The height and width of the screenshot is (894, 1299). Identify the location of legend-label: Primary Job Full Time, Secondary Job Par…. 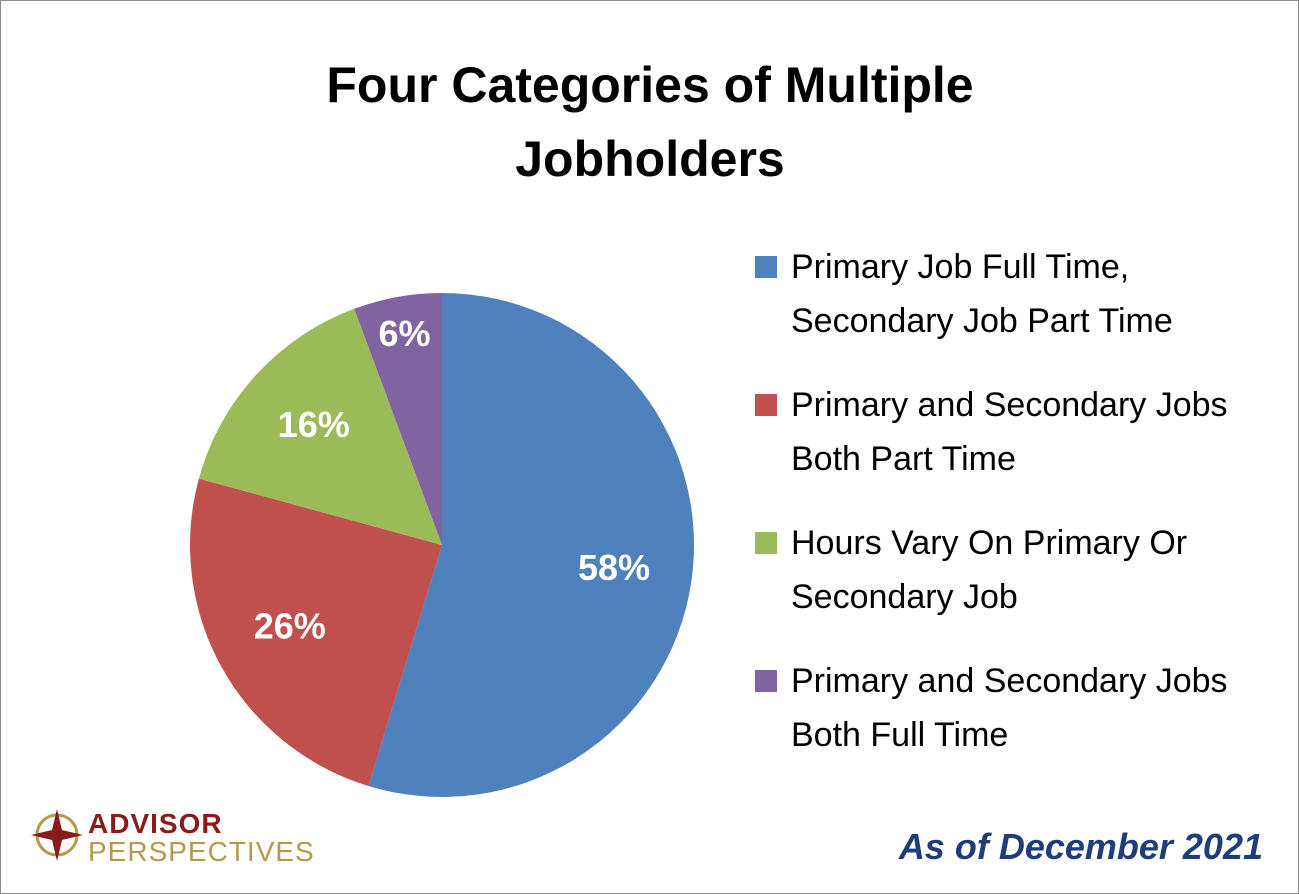
(982, 294).